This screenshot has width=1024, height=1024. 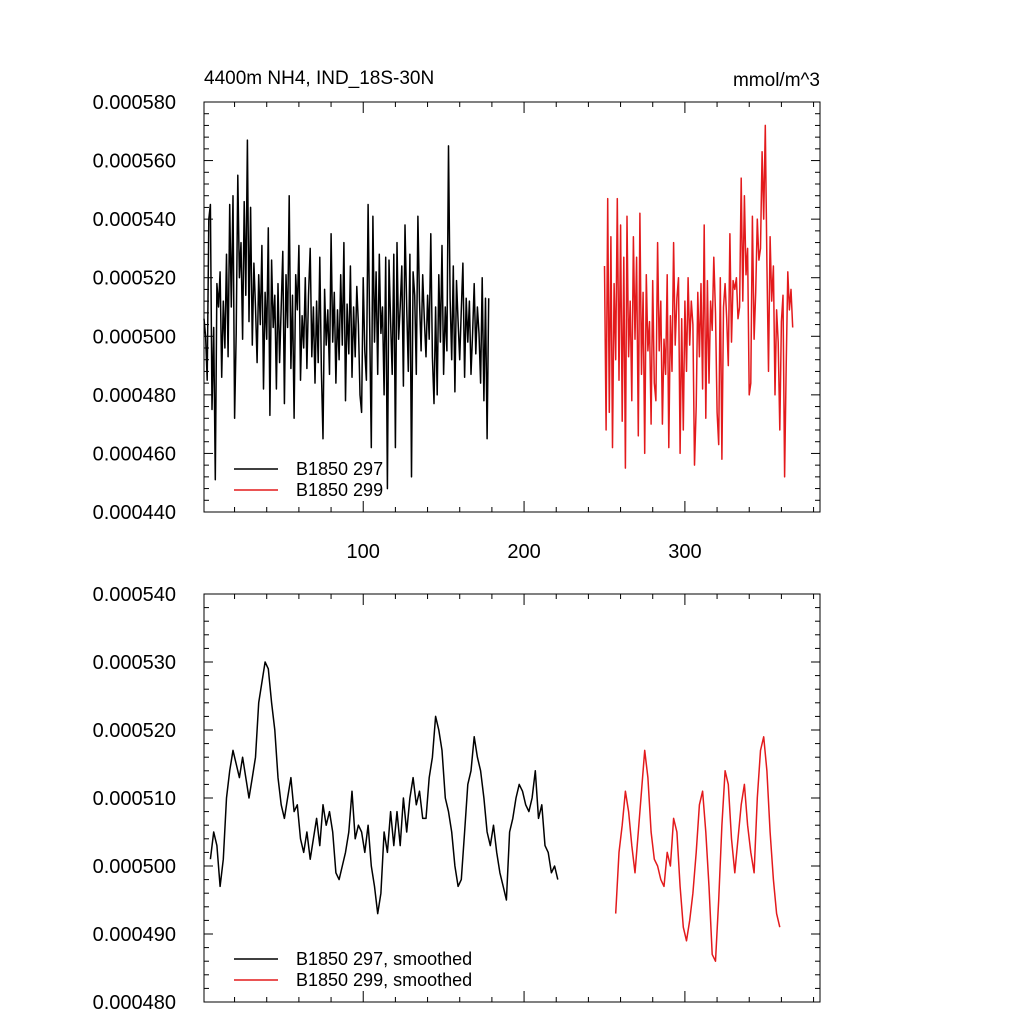 What do you see at coordinates (134, 513) in the screenshot?
I see `y-tick-label: 0.000440` at bounding box center [134, 513].